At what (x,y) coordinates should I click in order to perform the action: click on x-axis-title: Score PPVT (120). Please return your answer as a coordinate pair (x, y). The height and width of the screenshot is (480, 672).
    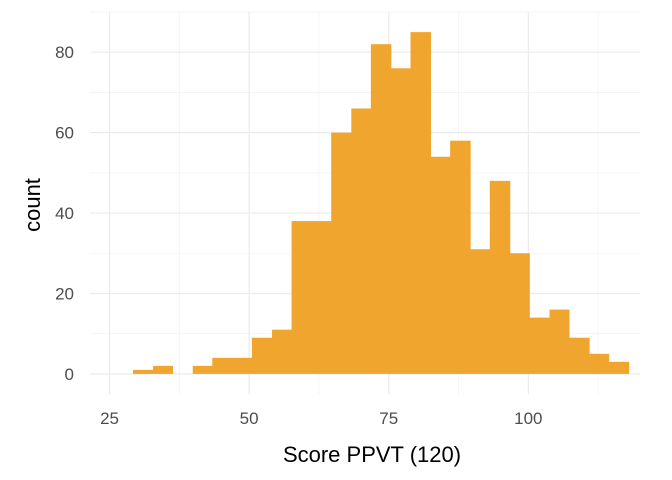
    Looking at the image, I should click on (372, 454).